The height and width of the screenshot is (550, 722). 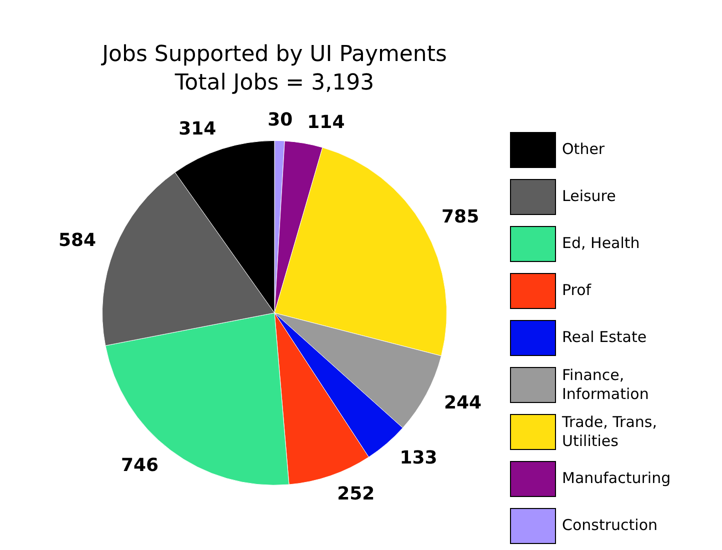 What do you see at coordinates (326, 123) in the screenshot?
I see `data-label: 114` at bounding box center [326, 123].